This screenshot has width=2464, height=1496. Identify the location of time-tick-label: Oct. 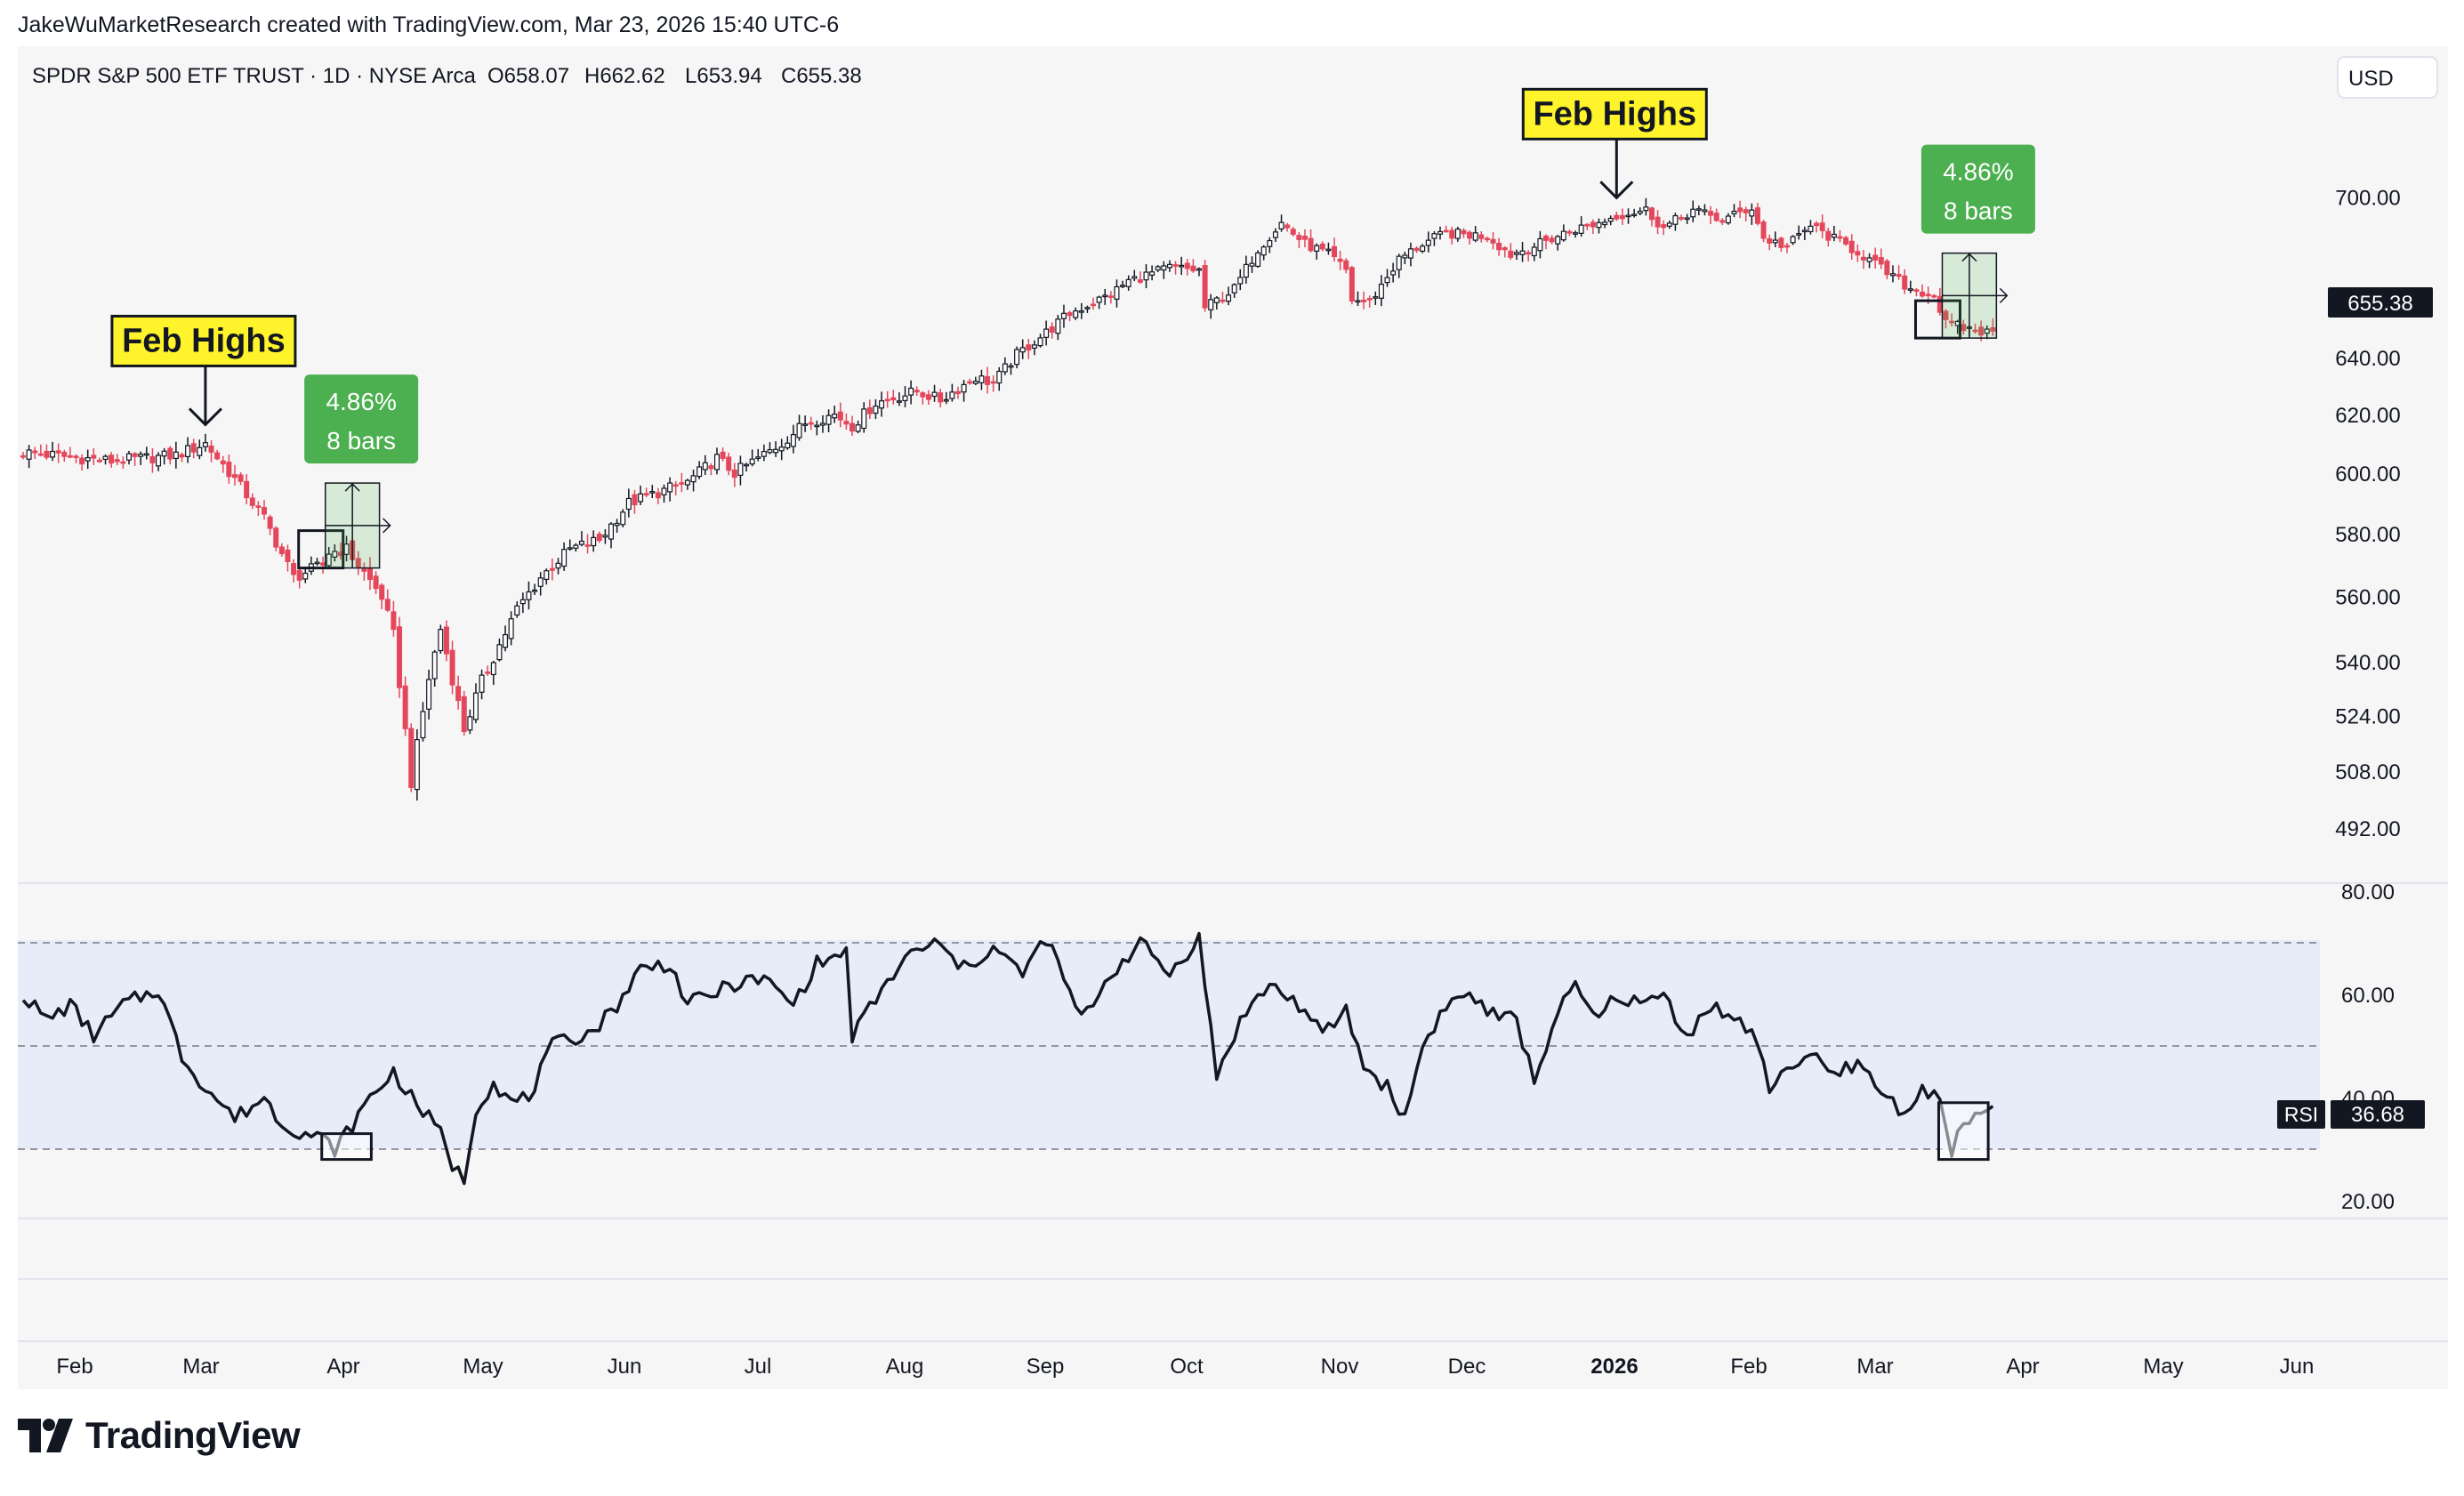
(1187, 1367).